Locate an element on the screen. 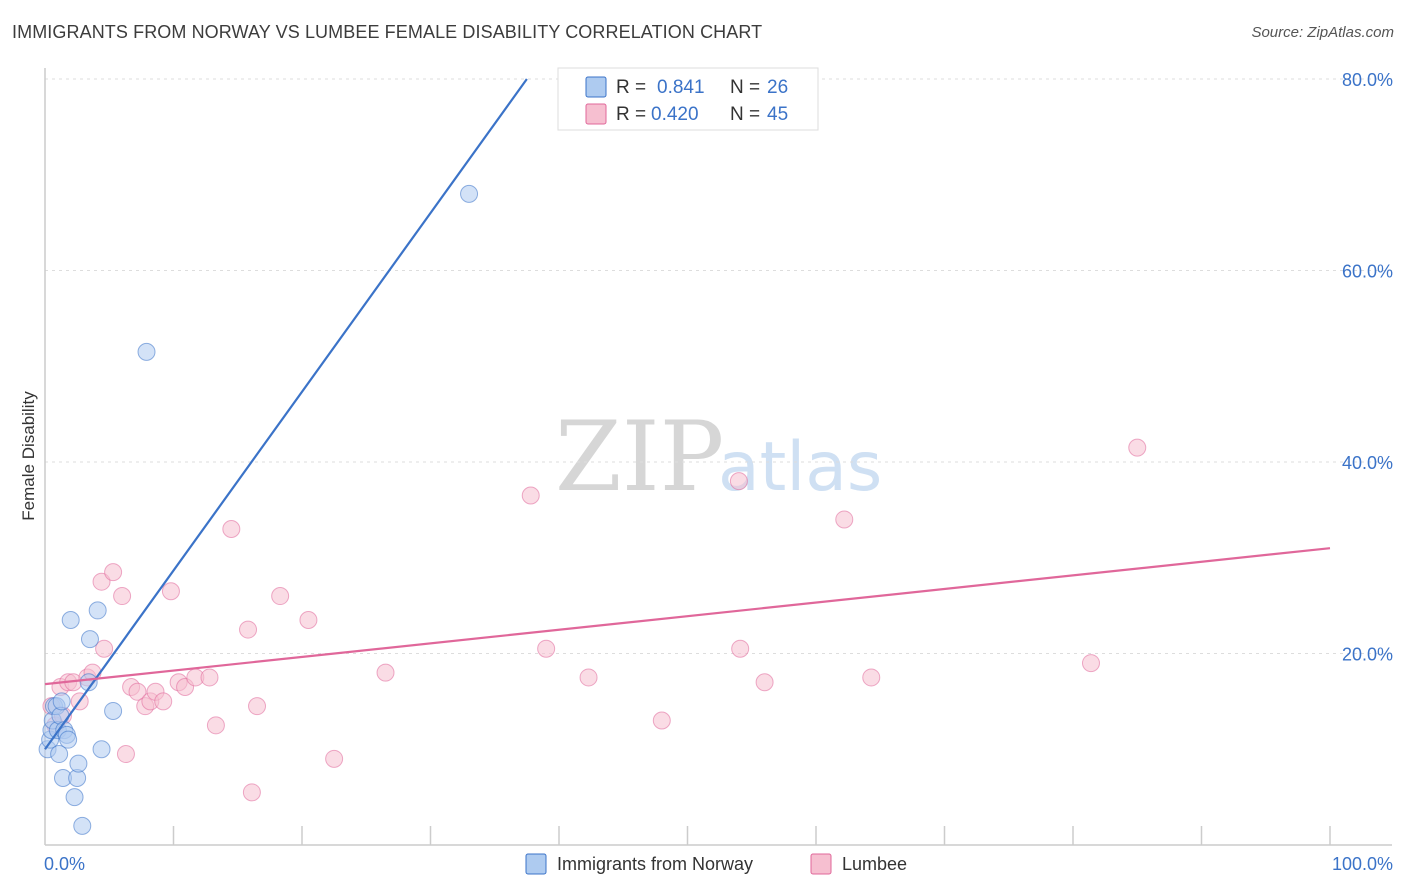 This screenshot has height=892, width=1406. stats-legend-n-value-norway: 26 is located at coordinates (777, 87).